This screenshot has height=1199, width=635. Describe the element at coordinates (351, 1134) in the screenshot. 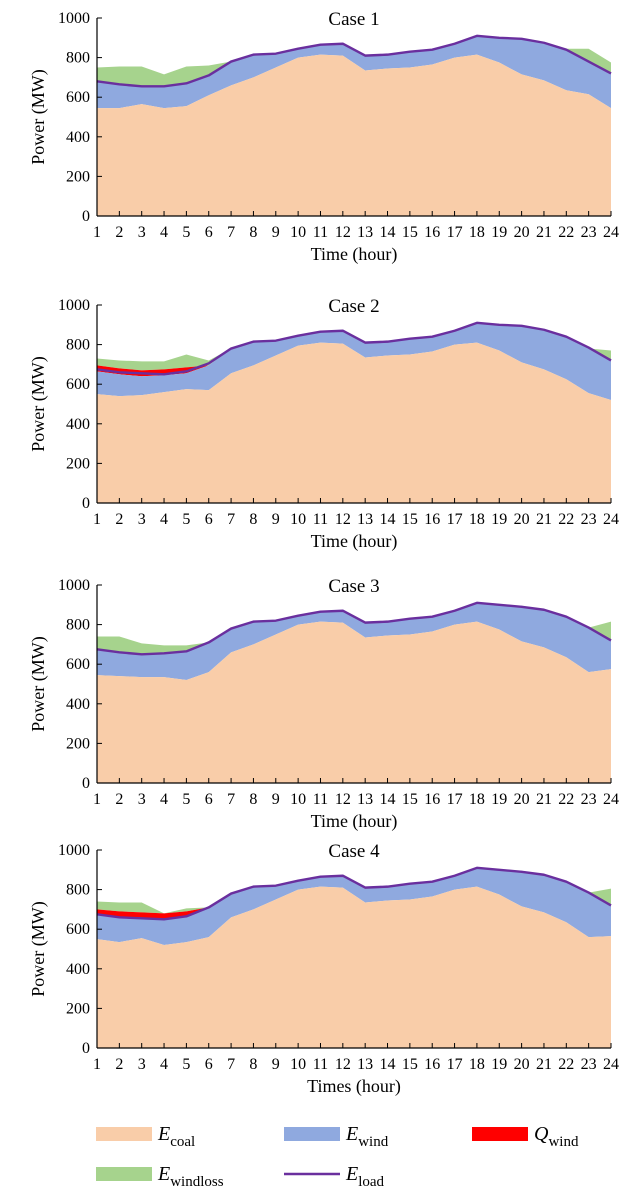

I see `legend-symbol: E` at that location.